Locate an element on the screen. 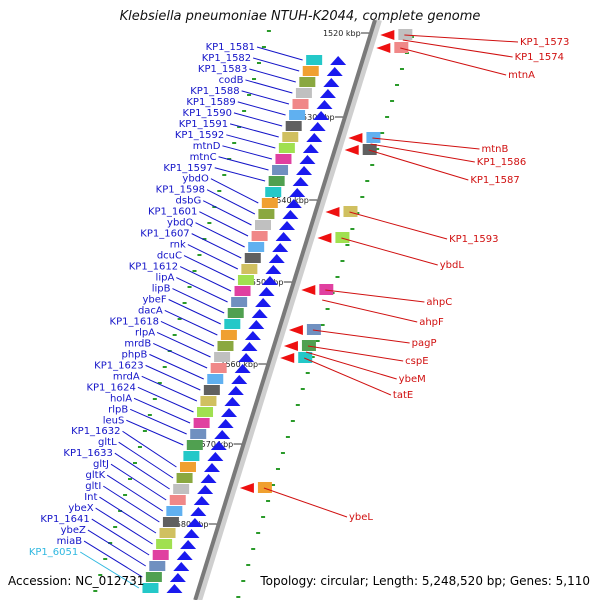  gene-label-left: miaB is located at coordinates (70, 541).